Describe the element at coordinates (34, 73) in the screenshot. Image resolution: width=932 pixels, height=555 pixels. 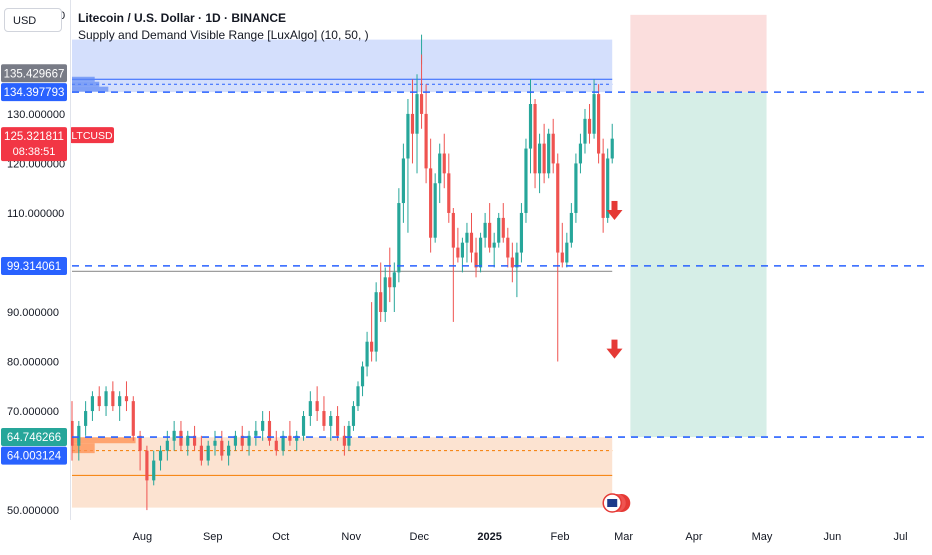
I see `upper-zone-top-tag: 135.429667` at that location.